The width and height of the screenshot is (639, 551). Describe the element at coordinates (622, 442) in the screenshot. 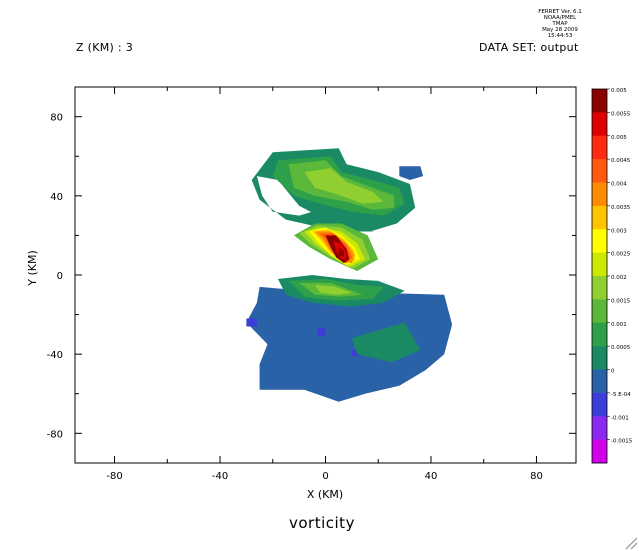

I see `colorbar-label: -0.0015` at that location.